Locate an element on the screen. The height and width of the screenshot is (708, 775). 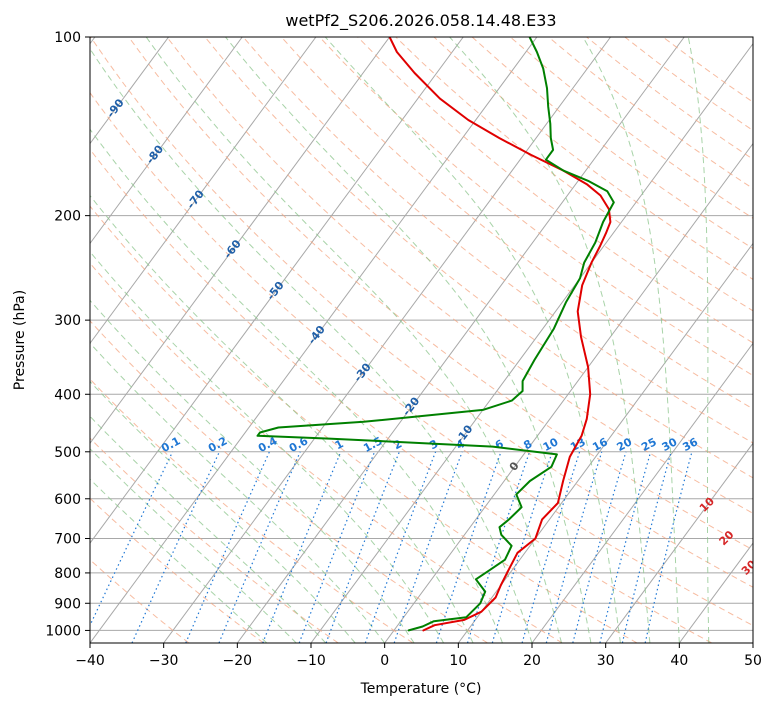
y-tick-label: 800 is located at coordinates (67, 574).